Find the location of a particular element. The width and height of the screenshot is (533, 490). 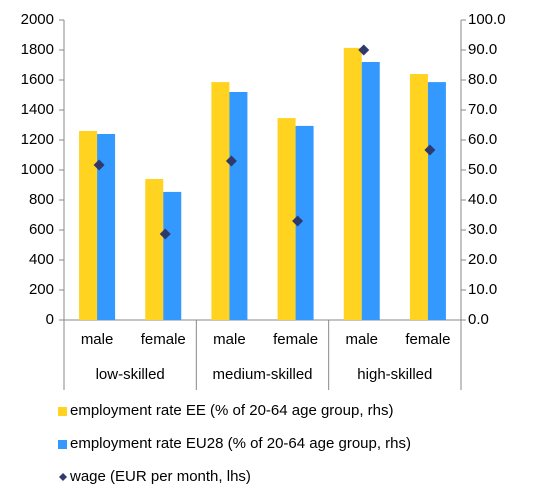

y-tick-label: 800 is located at coordinates (41, 199).